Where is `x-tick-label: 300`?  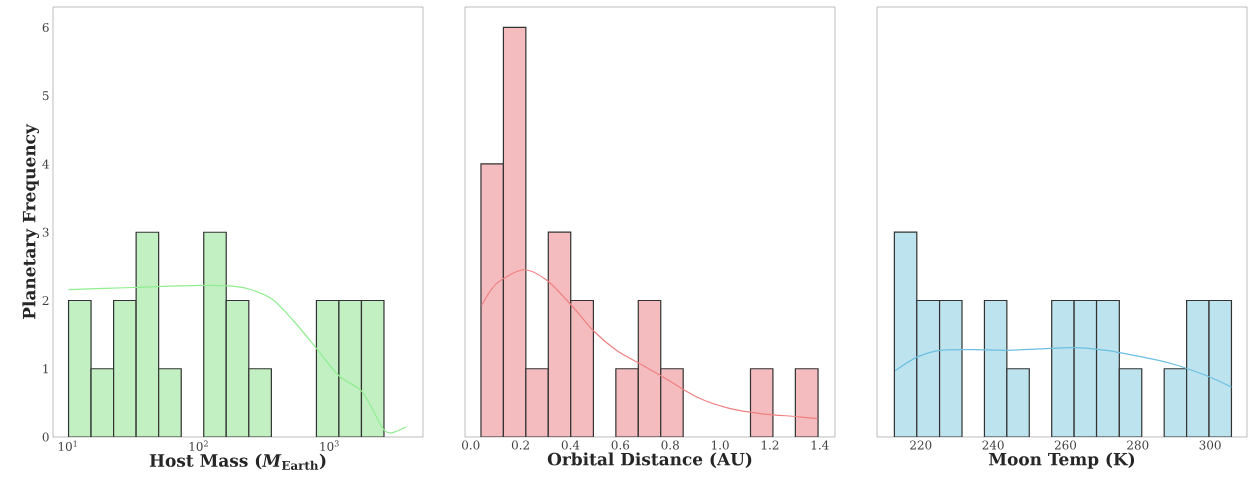
x-tick-label: 300 is located at coordinates (1210, 445).